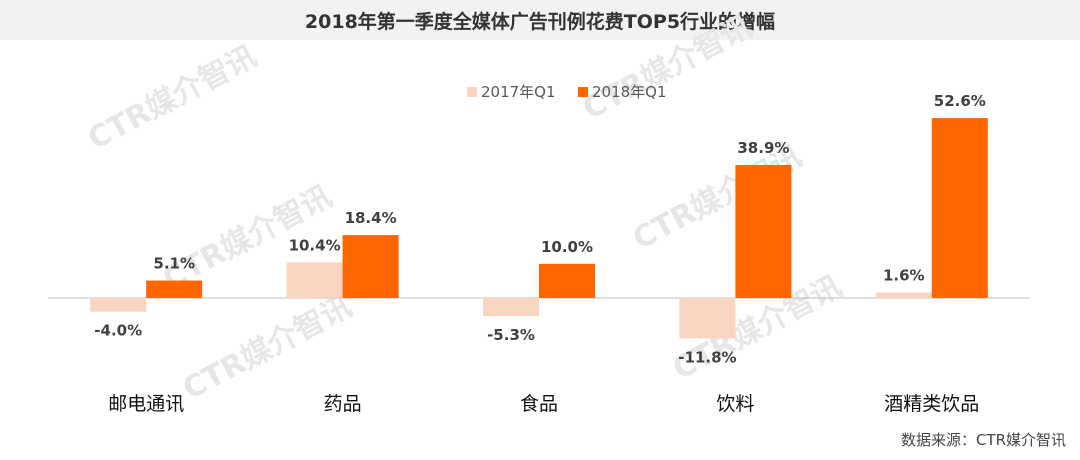 The height and width of the screenshot is (460, 1080). I want to click on legend-label-2018: 2018年Q1, so click(629, 92).